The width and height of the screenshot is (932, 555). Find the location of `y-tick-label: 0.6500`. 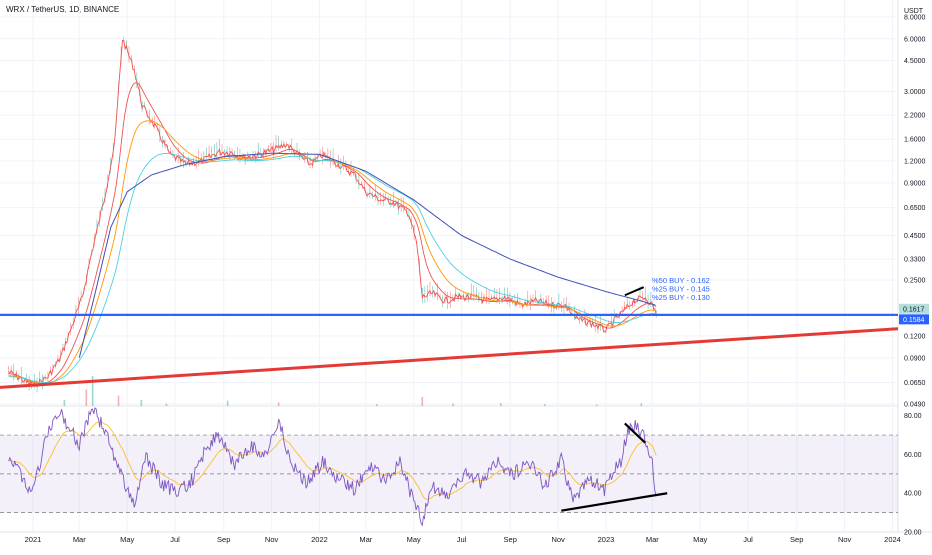

y-tick-label: 0.6500 is located at coordinates (915, 208).